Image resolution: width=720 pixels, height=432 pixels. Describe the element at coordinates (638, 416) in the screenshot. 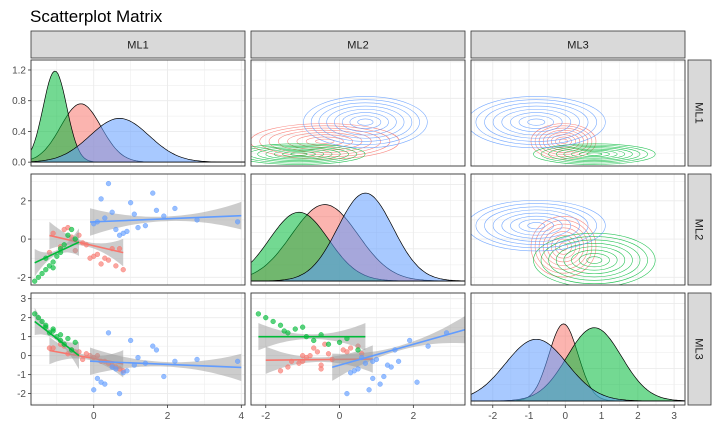

I see `x-tick-label: 2` at that location.